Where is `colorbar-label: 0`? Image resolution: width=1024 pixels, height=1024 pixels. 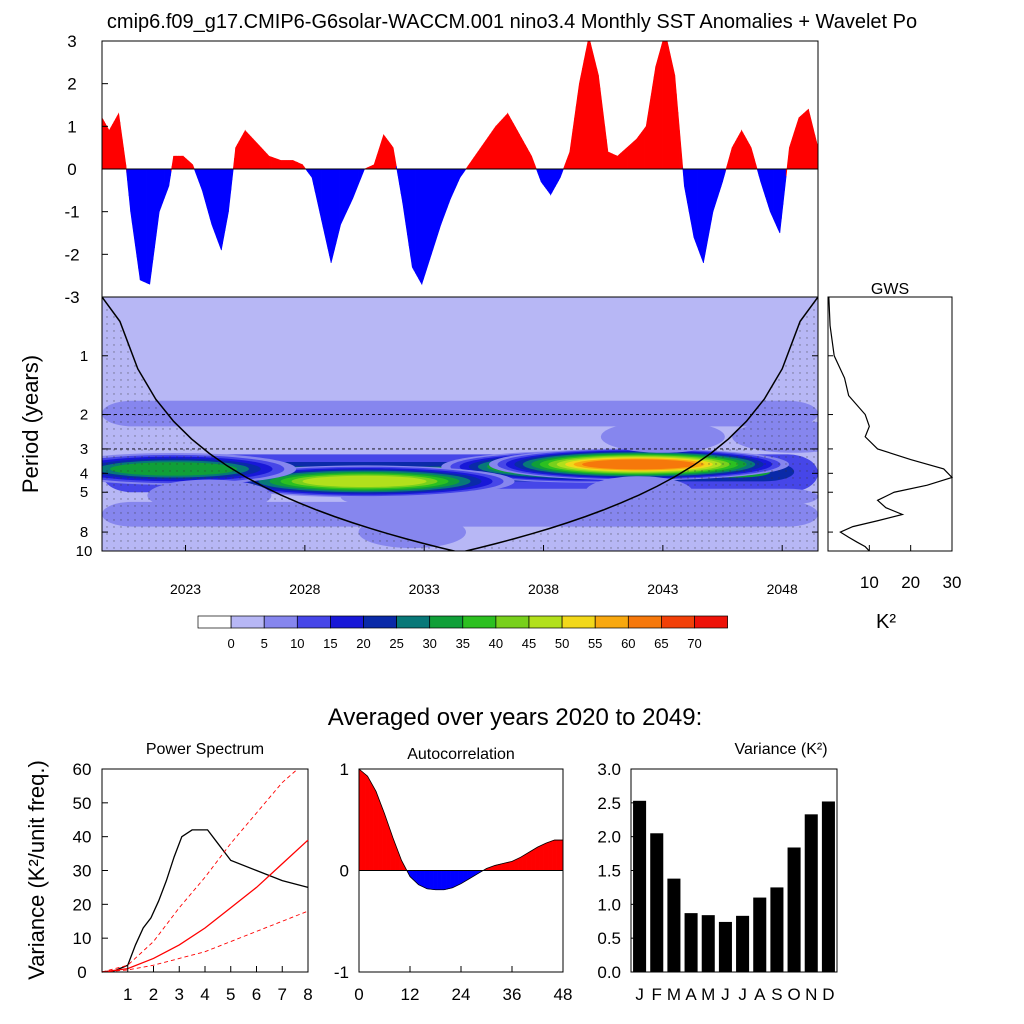 colorbar-label: 0 is located at coordinates (230, 643).